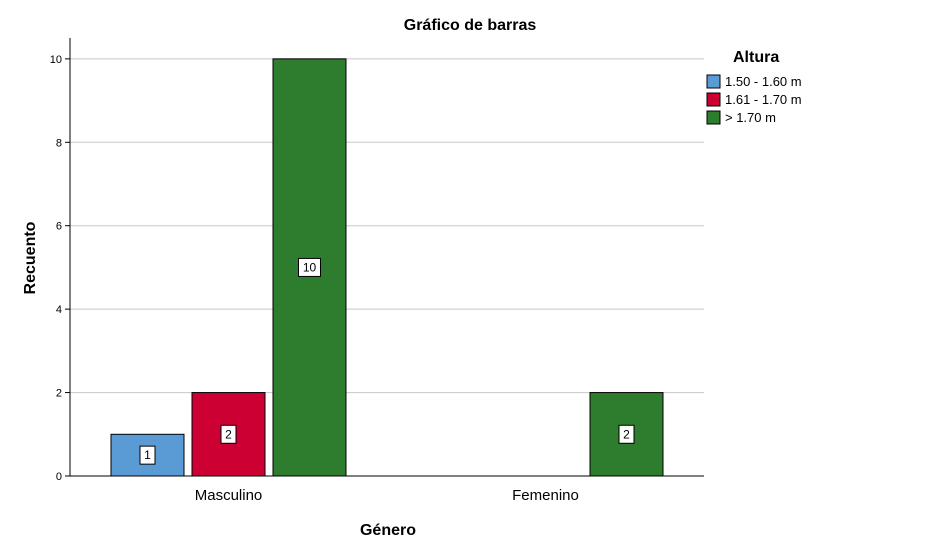 This screenshot has height=554, width=941. What do you see at coordinates (59, 310) in the screenshot?
I see `y-tick-label: 4` at bounding box center [59, 310].